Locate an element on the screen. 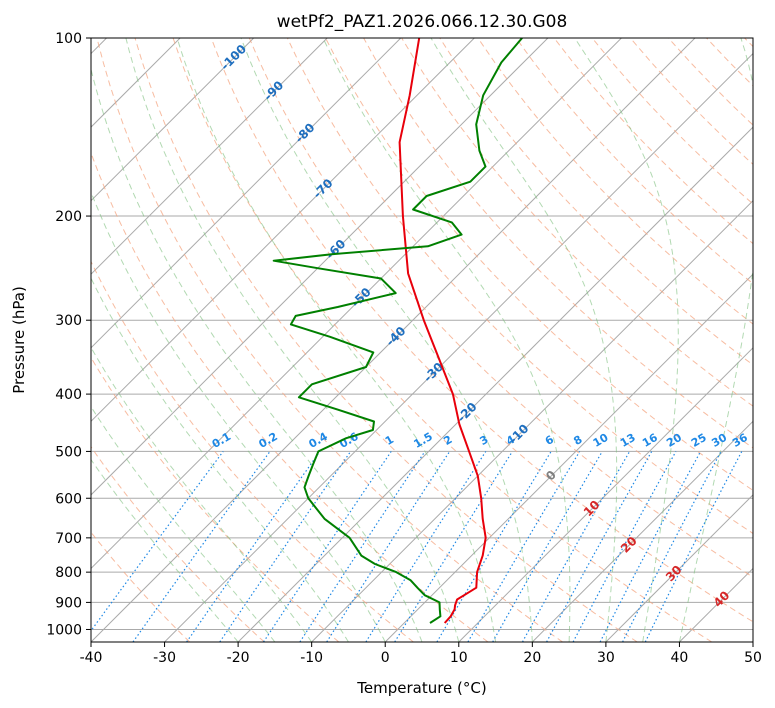 The height and width of the screenshot is (708, 775). x-tick-label: 10 is located at coordinates (459, 658).